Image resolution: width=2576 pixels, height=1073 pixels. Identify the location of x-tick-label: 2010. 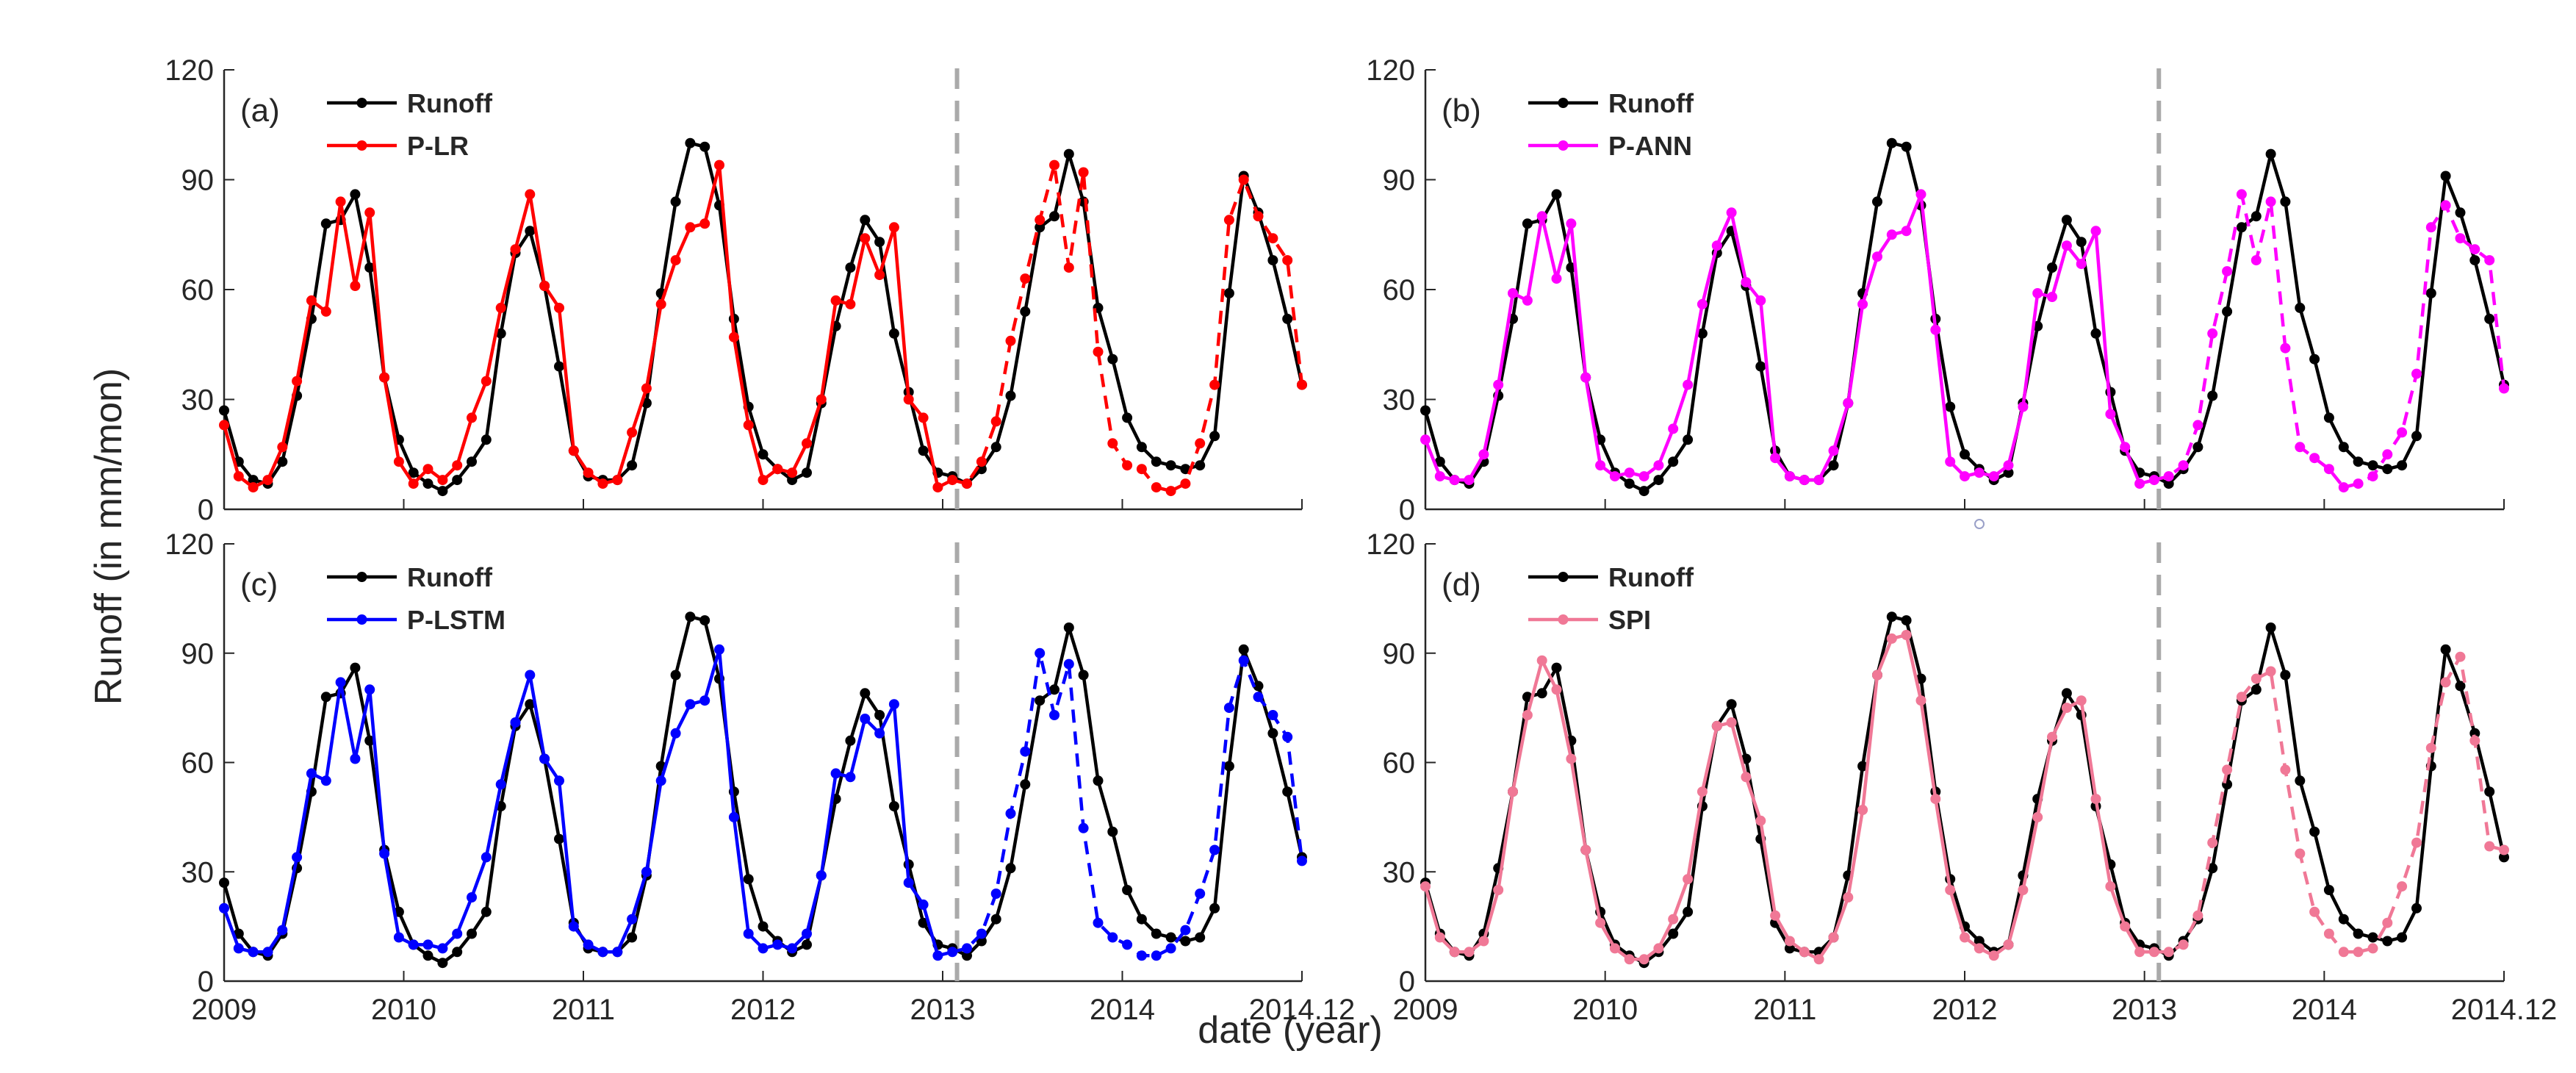
(403, 1010).